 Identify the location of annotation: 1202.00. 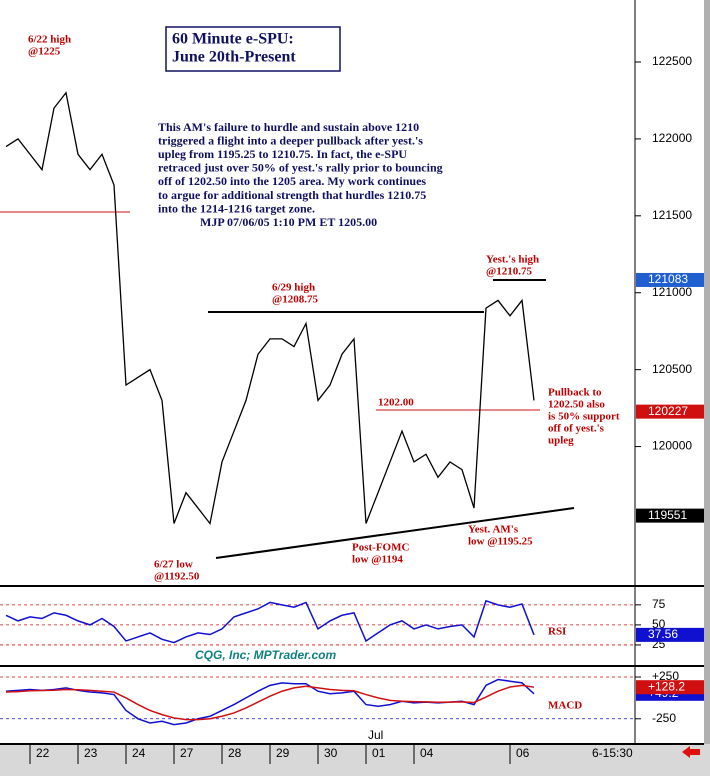
(396, 403).